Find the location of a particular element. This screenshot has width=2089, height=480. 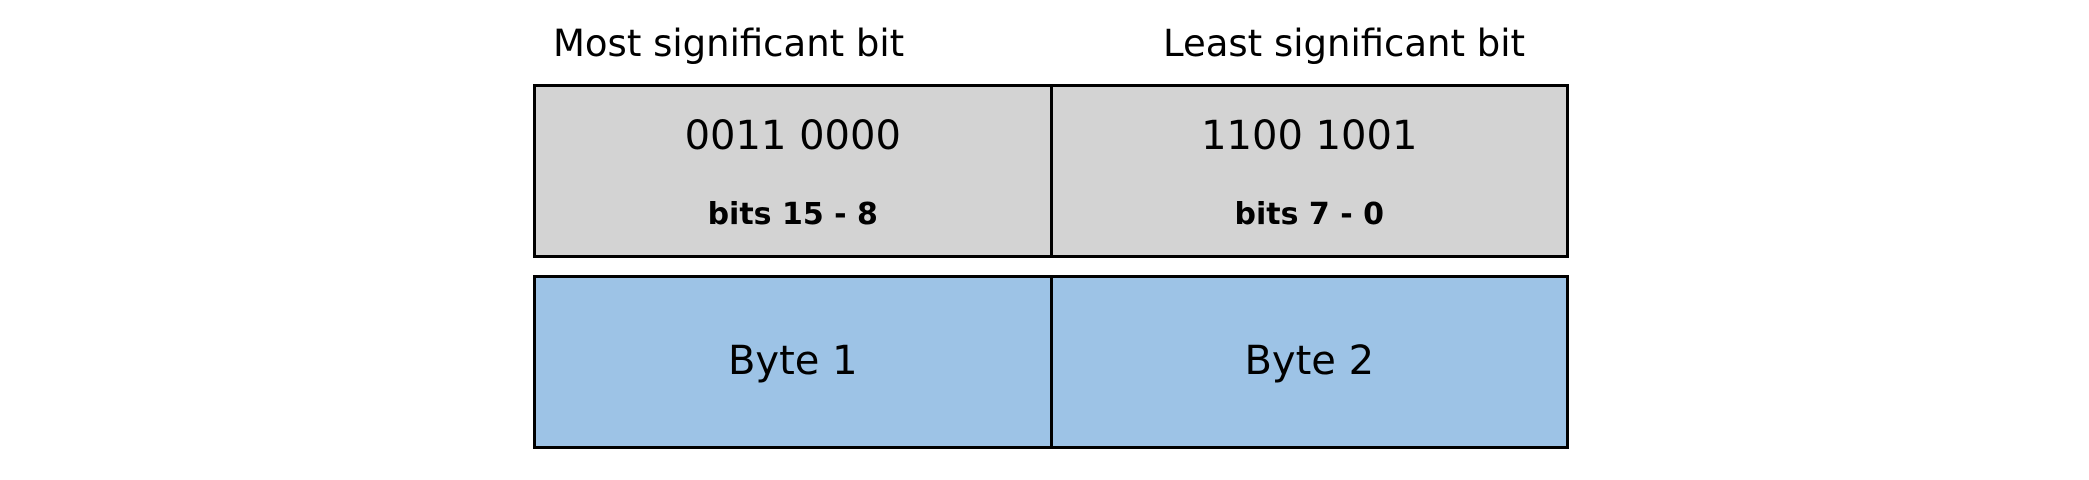

msb-label: Most significant bit is located at coordinates (729, 43).